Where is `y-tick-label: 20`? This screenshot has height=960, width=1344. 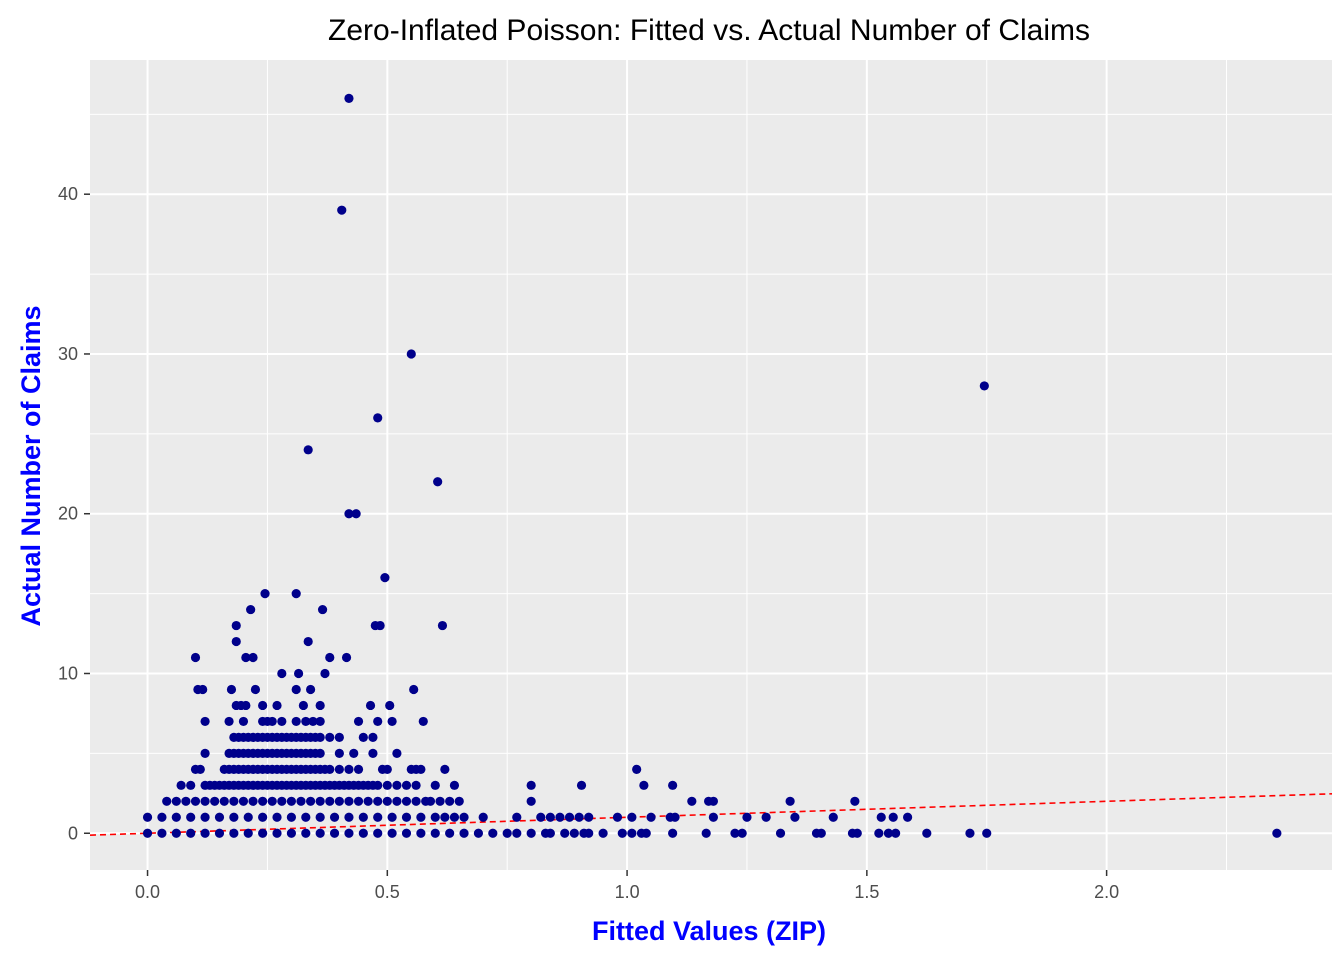
y-tick-label: 20 is located at coordinates (68, 514).